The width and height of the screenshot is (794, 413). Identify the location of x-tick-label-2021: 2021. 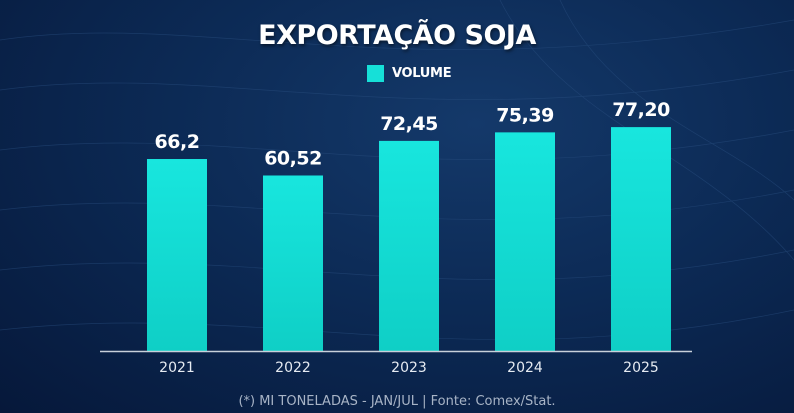
(177, 368).